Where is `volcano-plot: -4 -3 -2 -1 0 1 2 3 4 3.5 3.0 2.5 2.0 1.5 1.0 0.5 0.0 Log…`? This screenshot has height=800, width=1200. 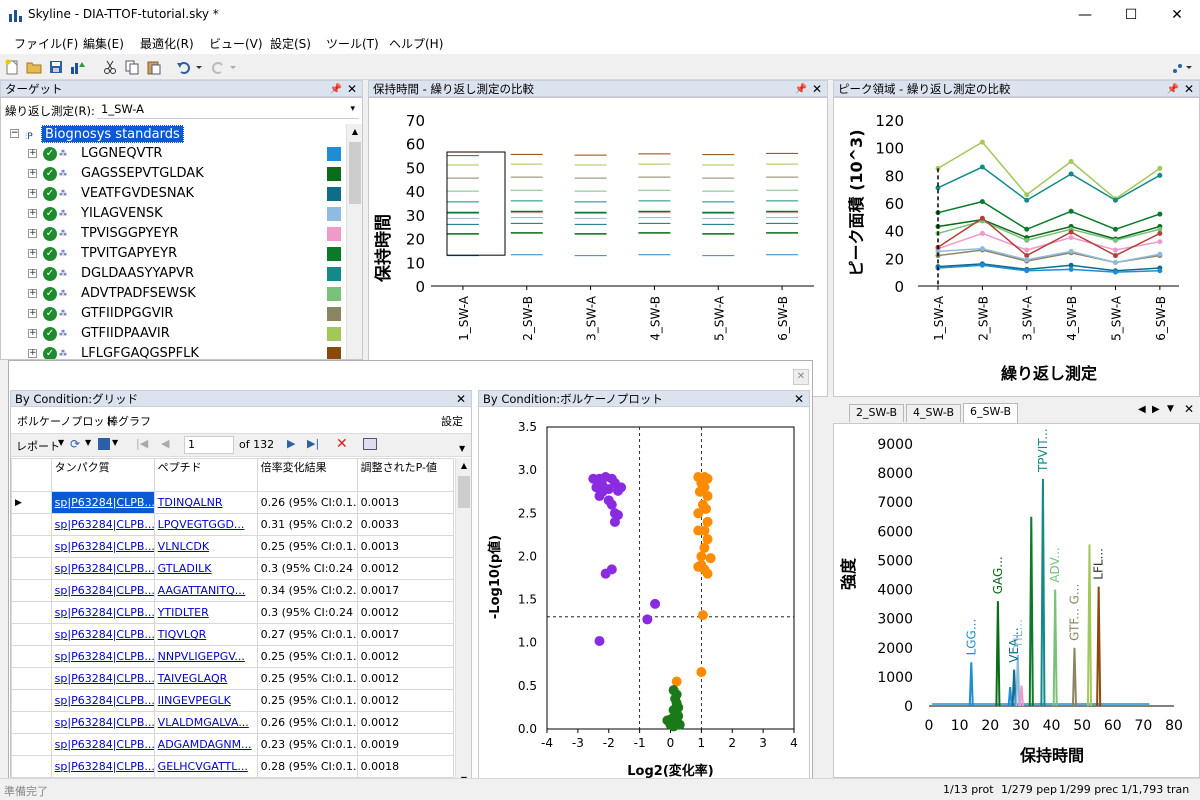
volcano-plot: -4 -3 -2 -1 0 1 2 3 4 3.5 3.0 2.5 2.0 1.5 1.0 0.5 0.0 Log… is located at coordinates (644, 598).